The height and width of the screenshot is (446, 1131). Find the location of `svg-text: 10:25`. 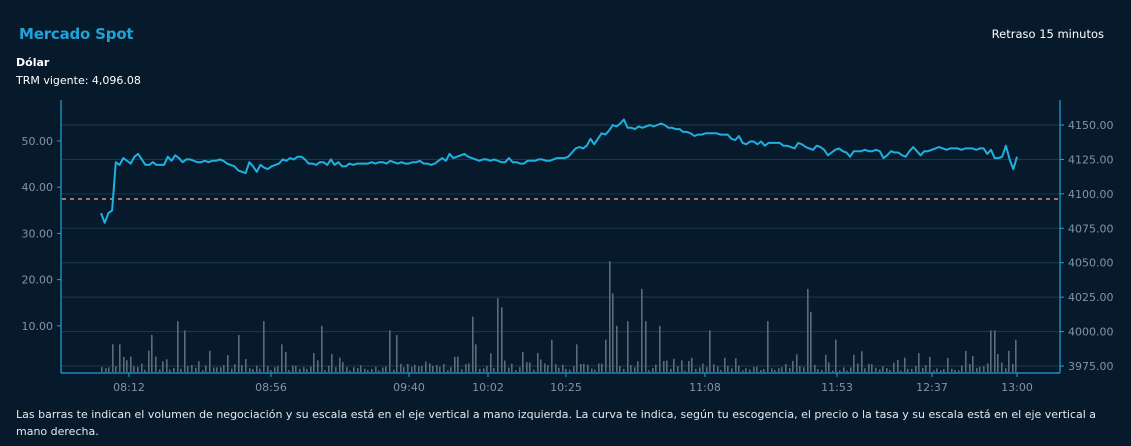

svg-text: 10:25 is located at coordinates (566, 387).